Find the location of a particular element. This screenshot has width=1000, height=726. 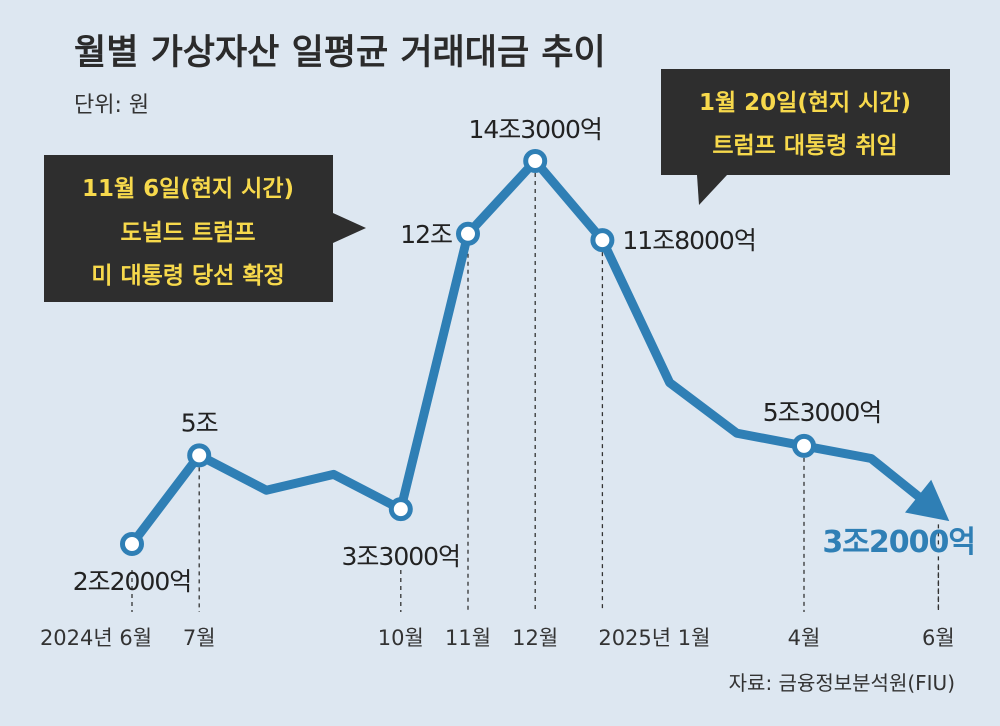

data-point-label: 11조8000억 is located at coordinates (688, 240).